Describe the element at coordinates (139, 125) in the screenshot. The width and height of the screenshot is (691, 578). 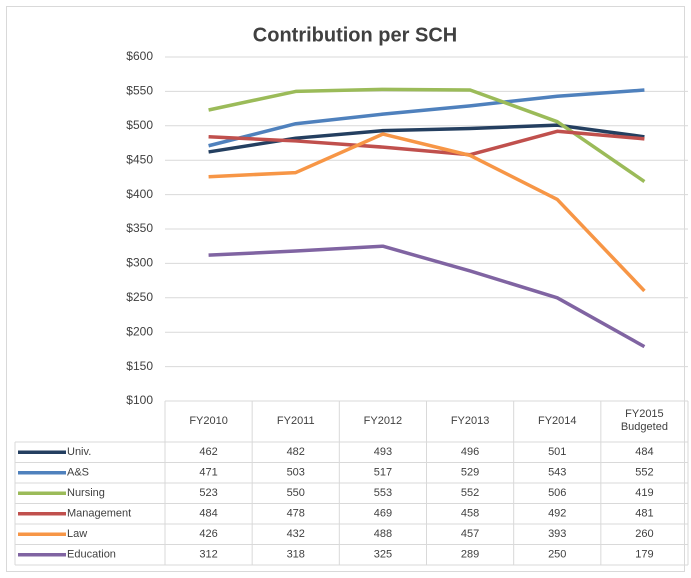
I see `y-tick-label: $500` at that location.